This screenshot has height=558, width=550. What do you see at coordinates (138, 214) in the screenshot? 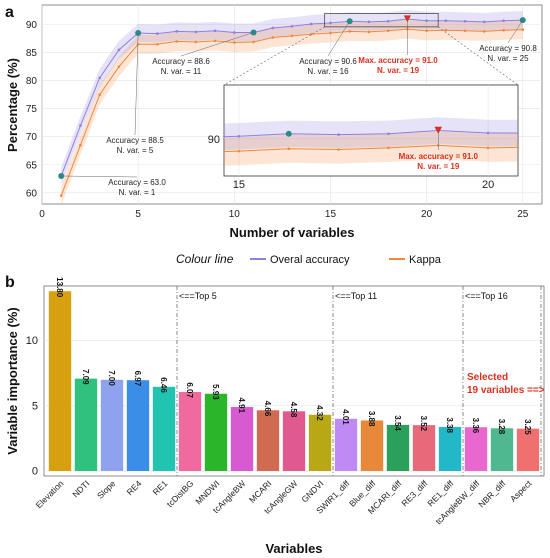
I see `x-tick-label: 5` at bounding box center [138, 214].